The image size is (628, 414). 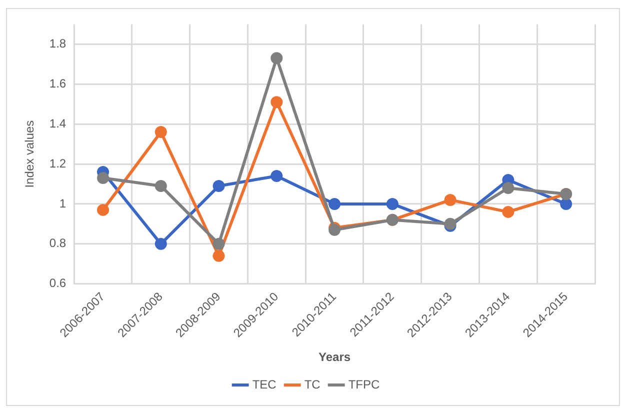 What do you see at coordinates (312, 384) in the screenshot?
I see `legend-label: TC` at bounding box center [312, 384].